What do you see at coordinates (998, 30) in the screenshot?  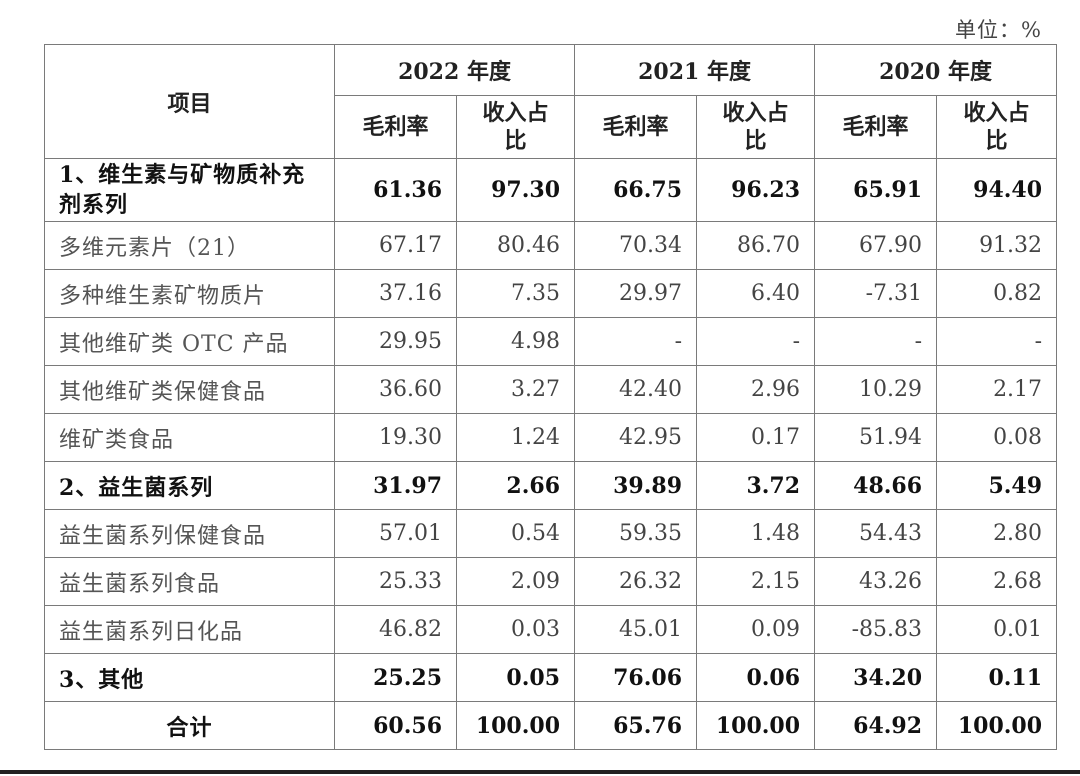 I see `unit-label: 单位：%` at bounding box center [998, 30].